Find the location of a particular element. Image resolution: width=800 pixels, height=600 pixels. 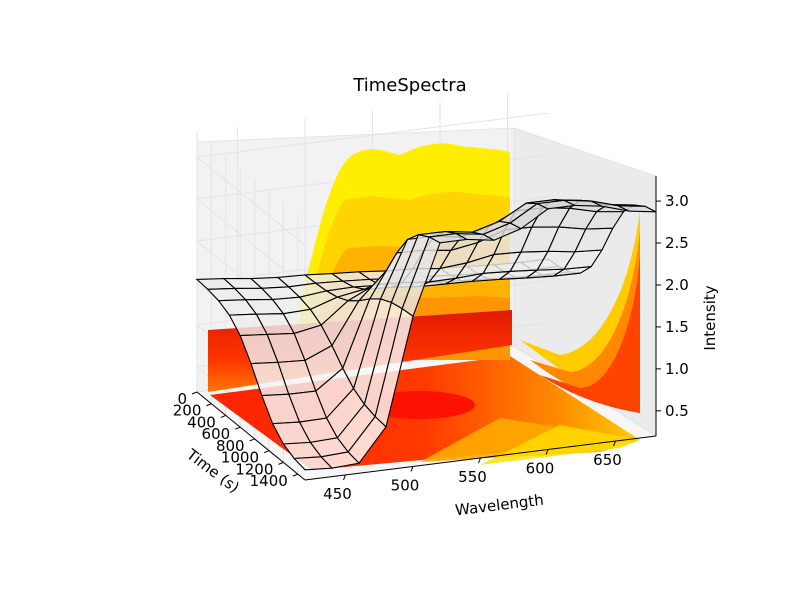

y-axis-spine is located at coordinates (251, 436).